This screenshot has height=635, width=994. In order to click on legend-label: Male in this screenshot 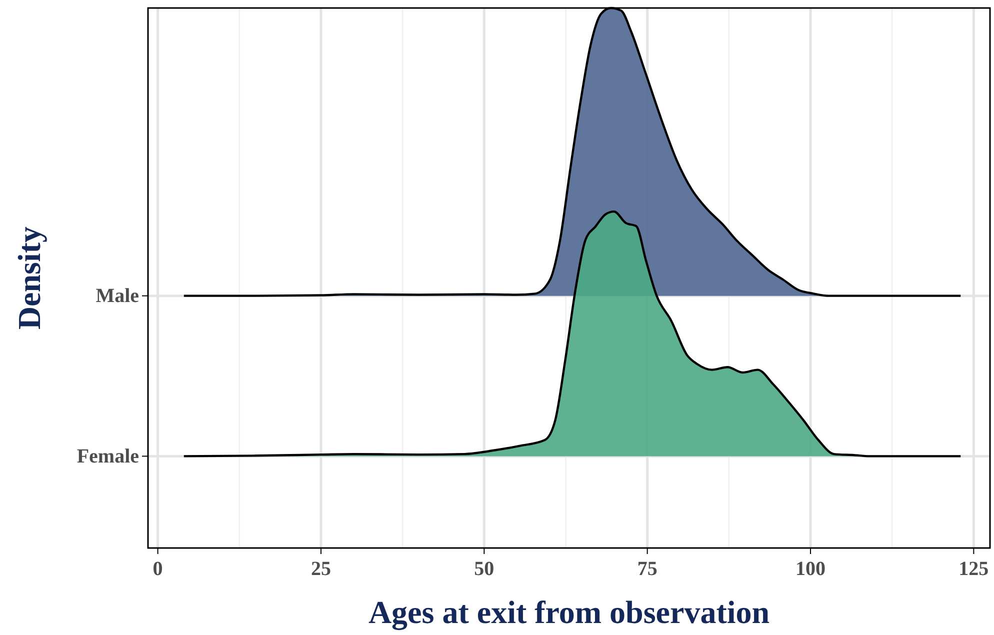, I will do `click(118, 296)`.